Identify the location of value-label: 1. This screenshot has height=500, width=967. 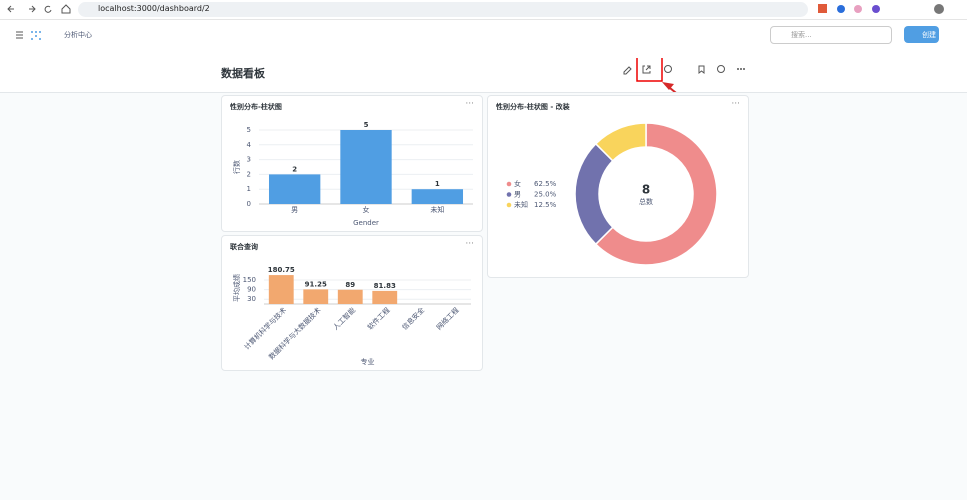
(437, 184).